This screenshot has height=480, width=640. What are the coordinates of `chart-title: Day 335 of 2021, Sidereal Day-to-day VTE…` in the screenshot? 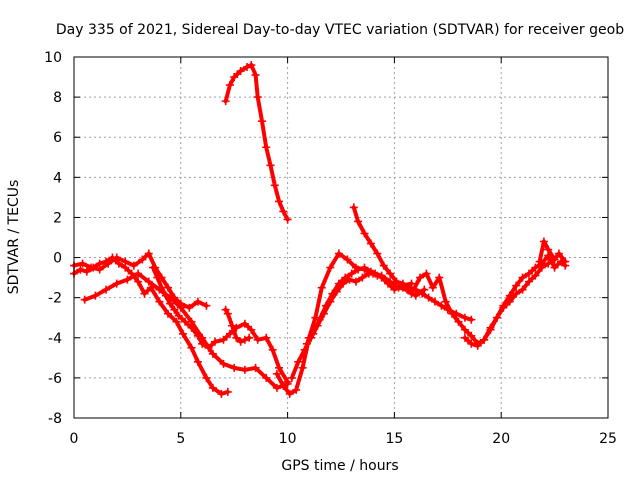 It's located at (340, 30).